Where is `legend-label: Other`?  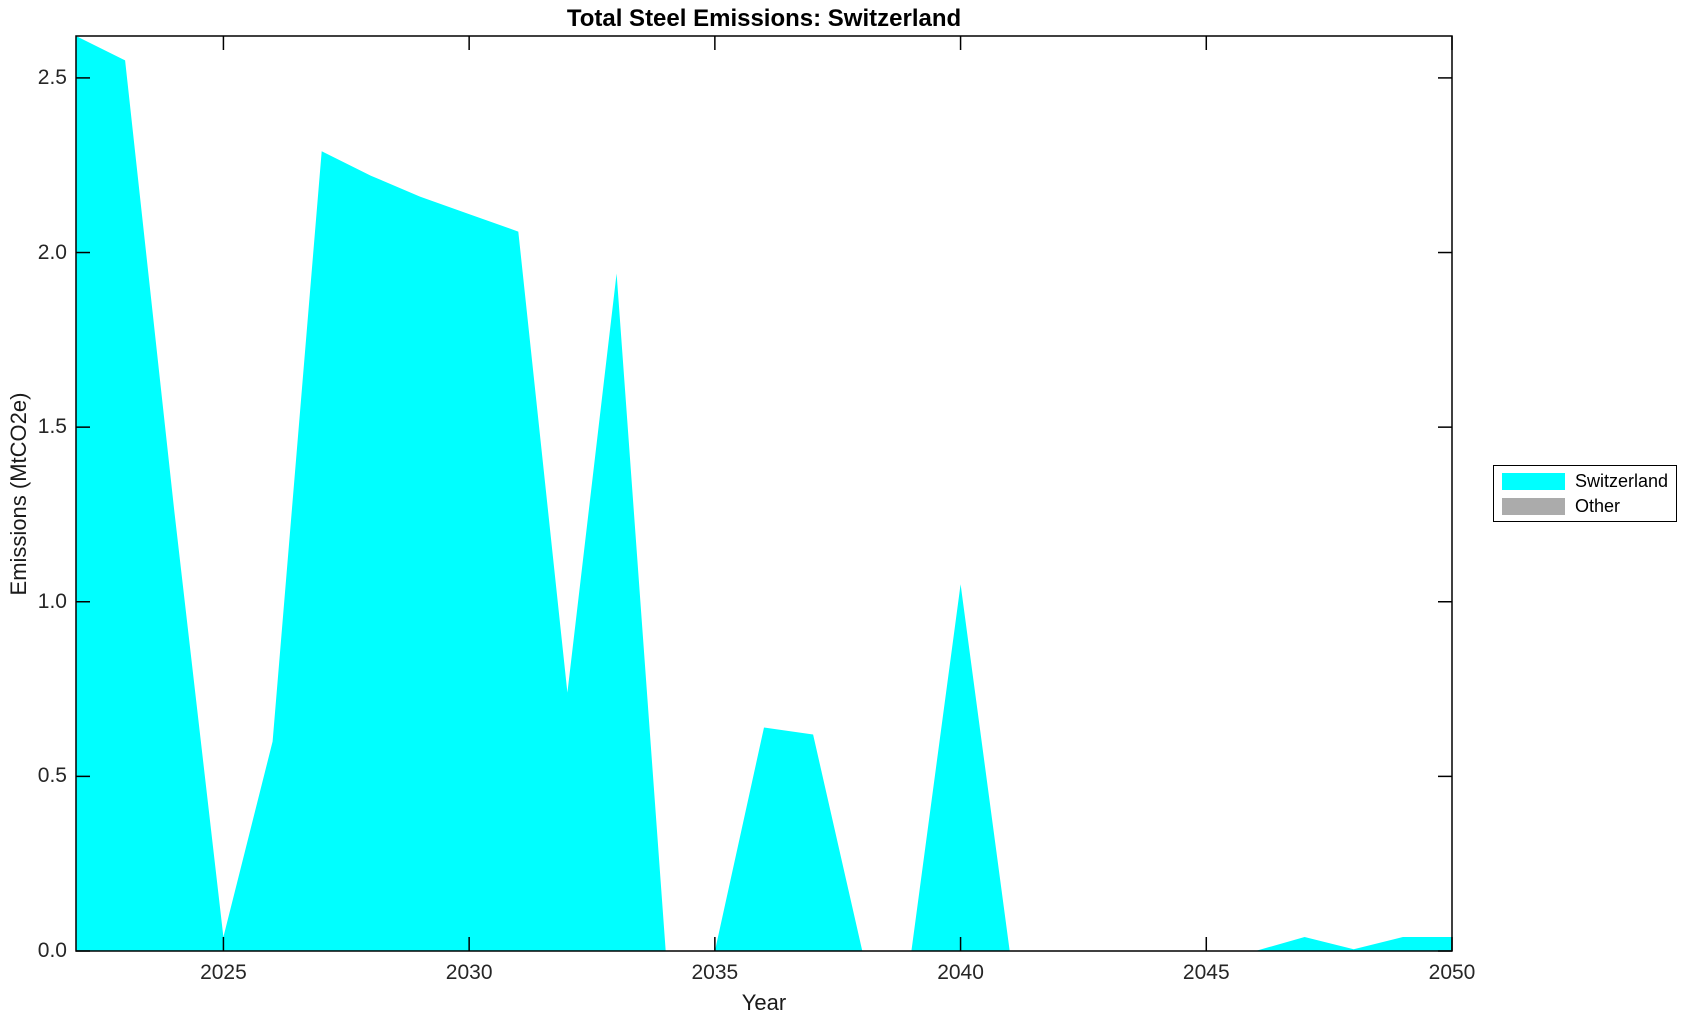 legend-label: Other is located at coordinates (1598, 505).